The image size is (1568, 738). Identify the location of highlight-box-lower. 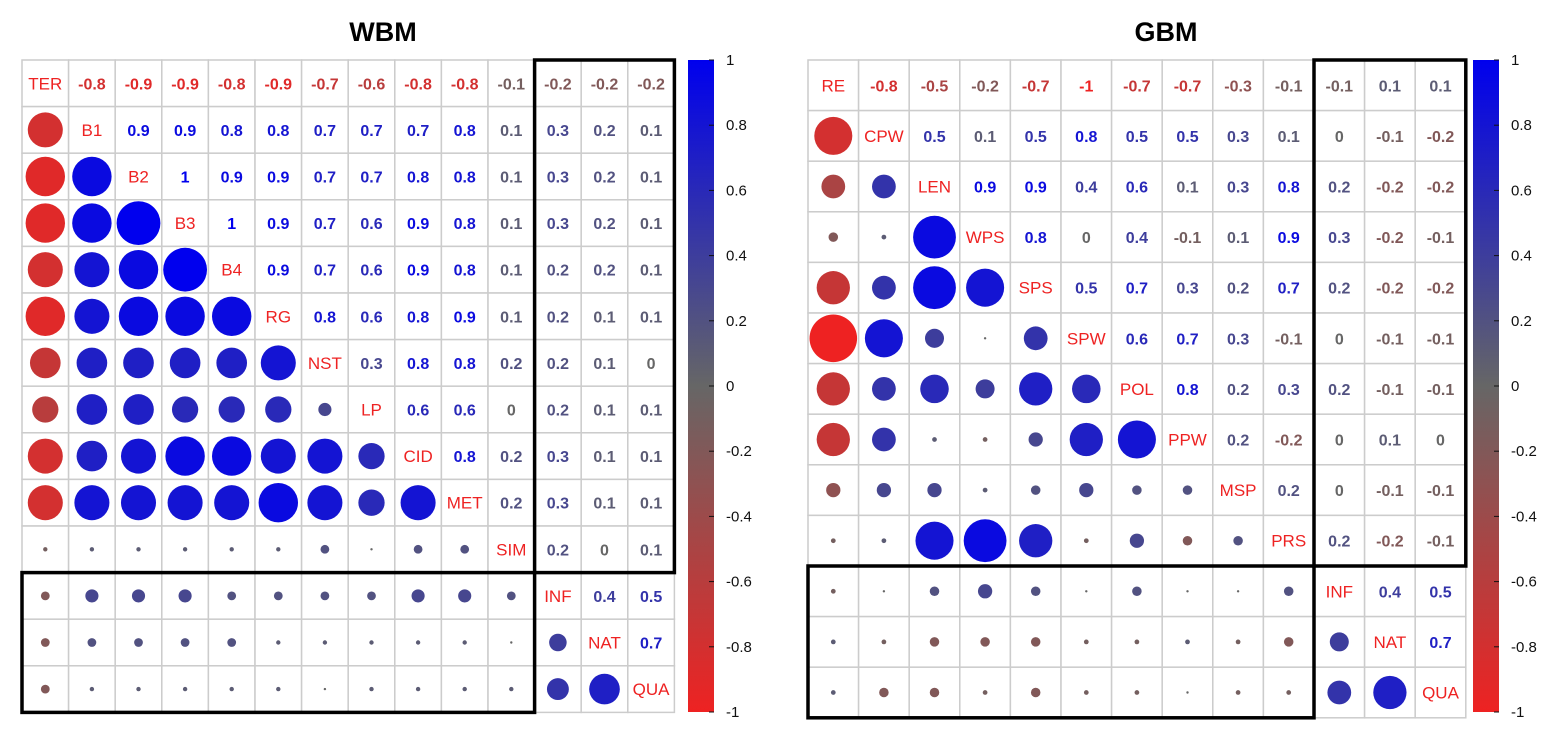
(278, 642).